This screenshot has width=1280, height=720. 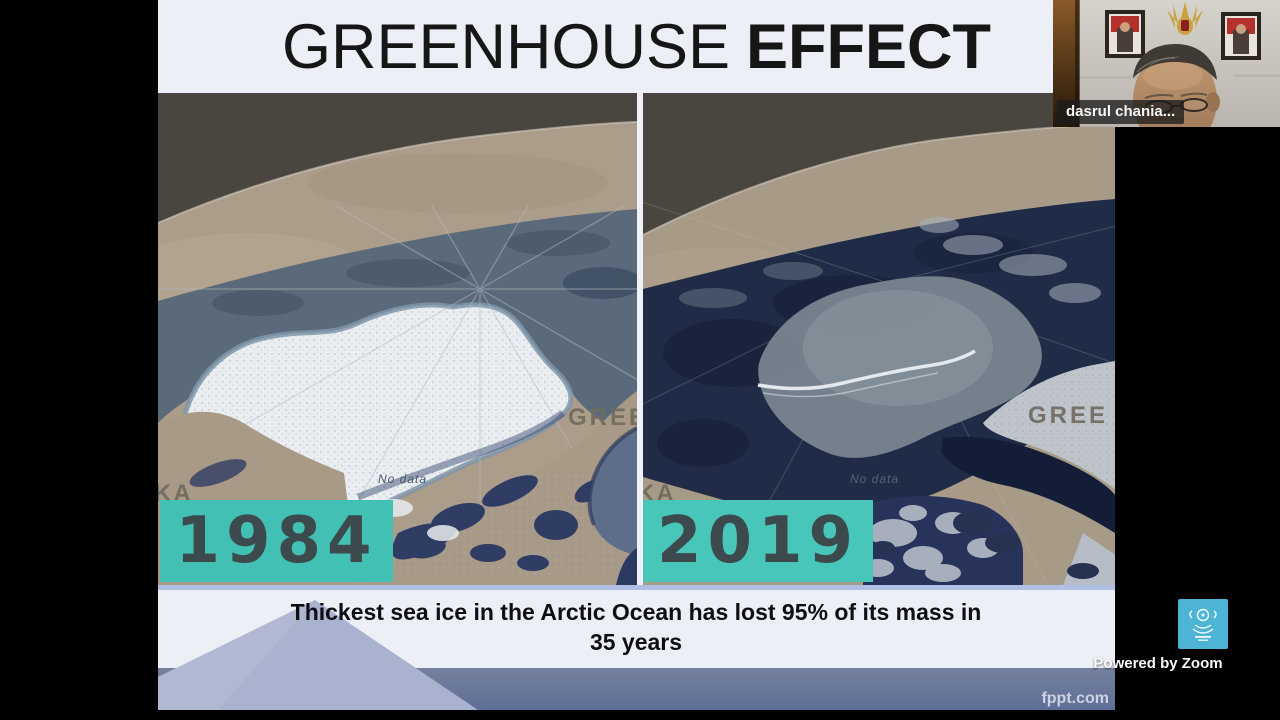 What do you see at coordinates (1158, 663) in the screenshot?
I see `powered-by-zoom-label: Powered by Zoom` at bounding box center [1158, 663].